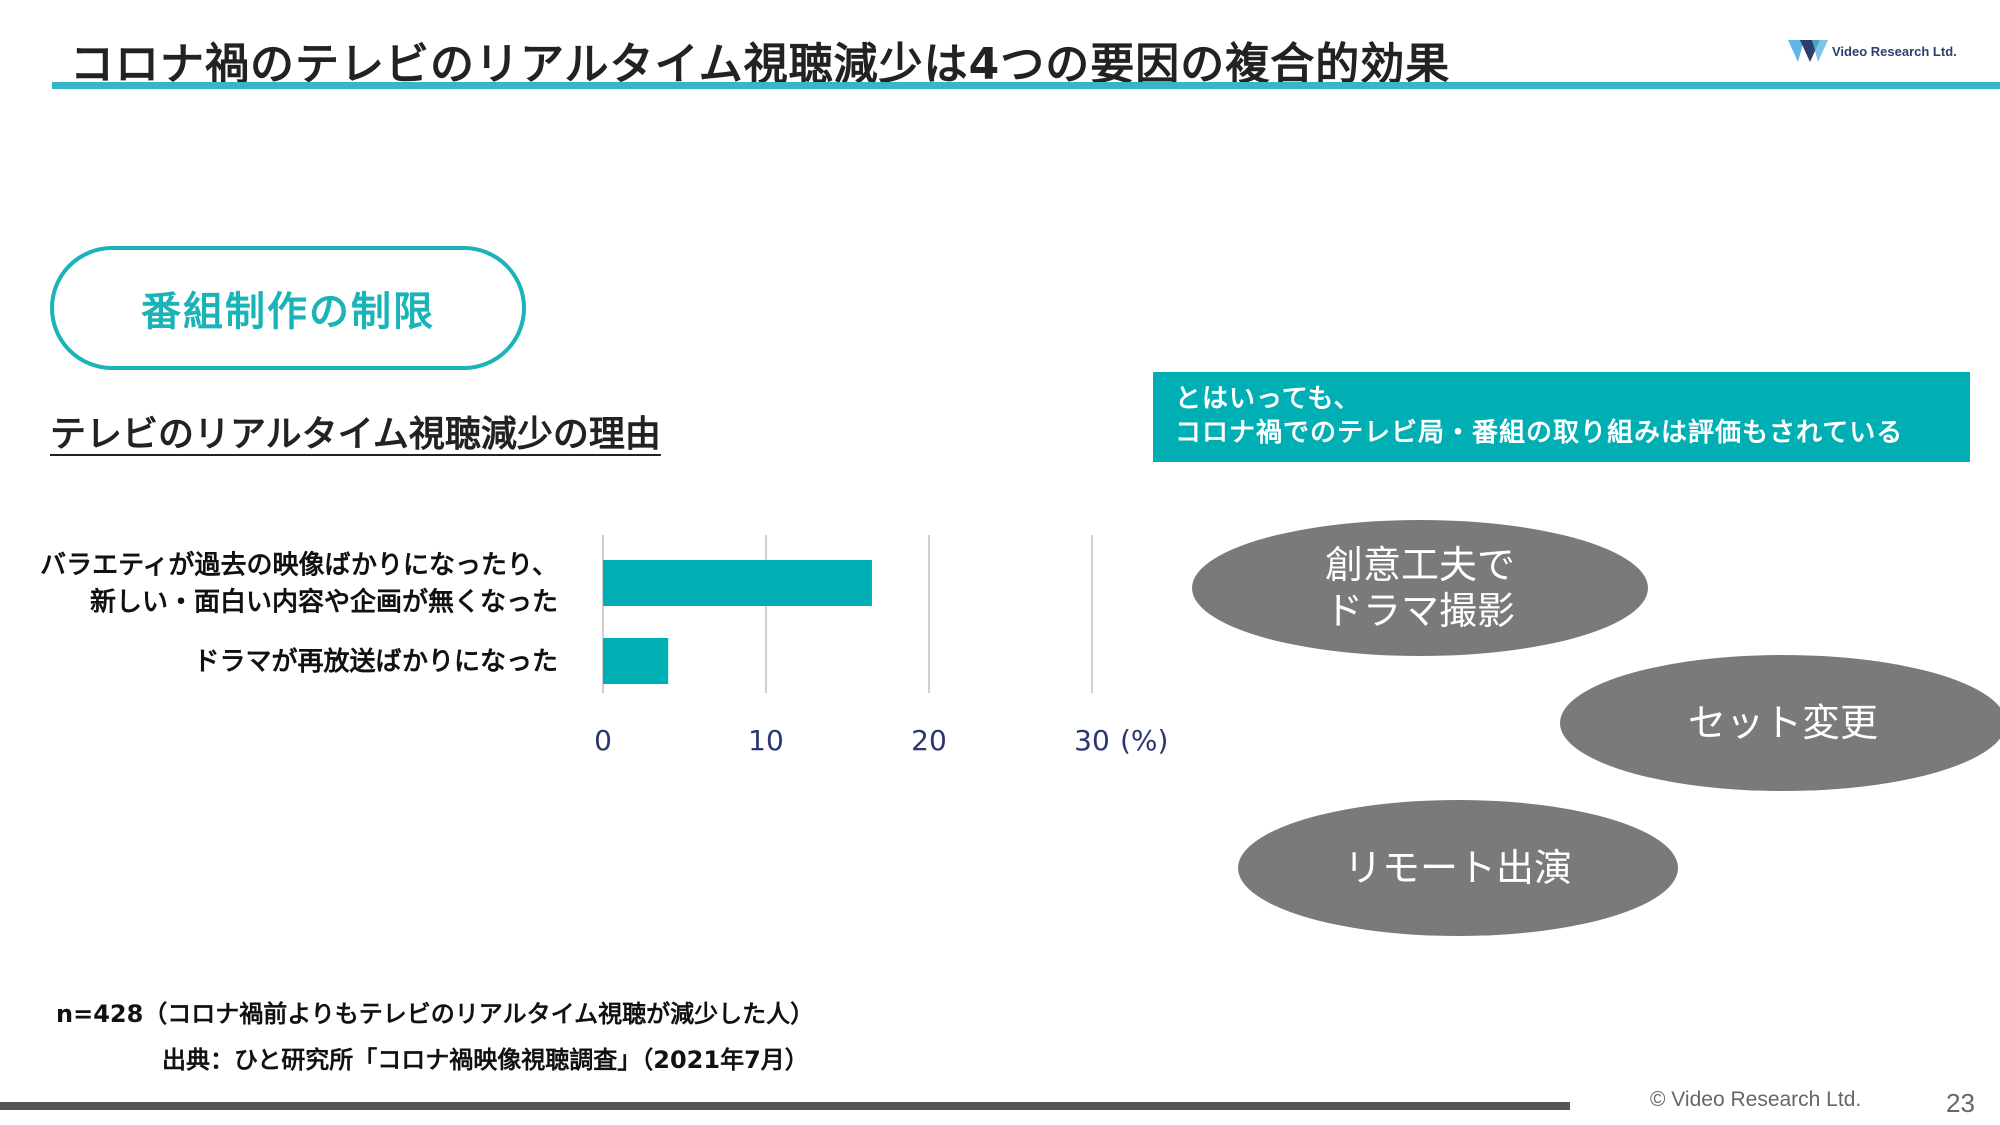 The width and height of the screenshot is (2000, 1125). I want to click on x-tick-label: 20, so click(929, 740).